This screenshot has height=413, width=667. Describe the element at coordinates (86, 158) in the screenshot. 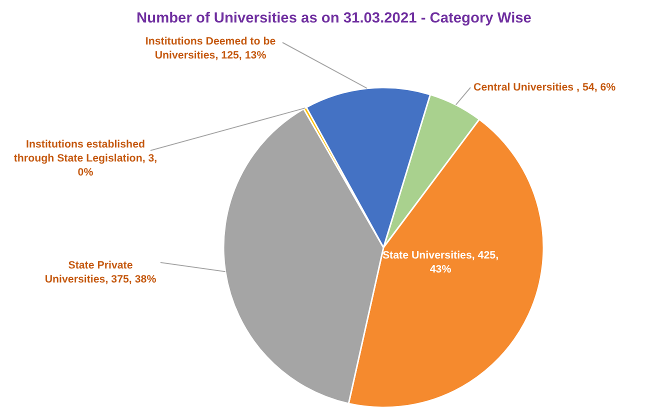

I see `slice-label: Institutions established through State Legislation, 3, 0%` at that location.